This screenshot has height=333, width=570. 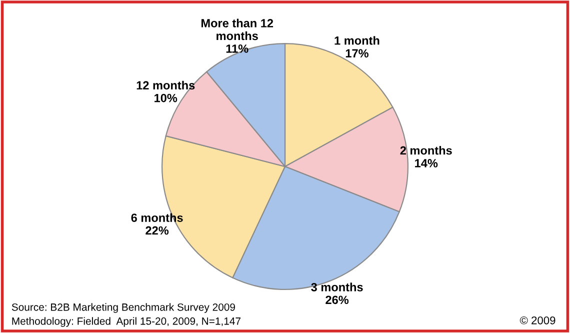 I want to click on slice-label: 12 months, so click(x=165, y=85).